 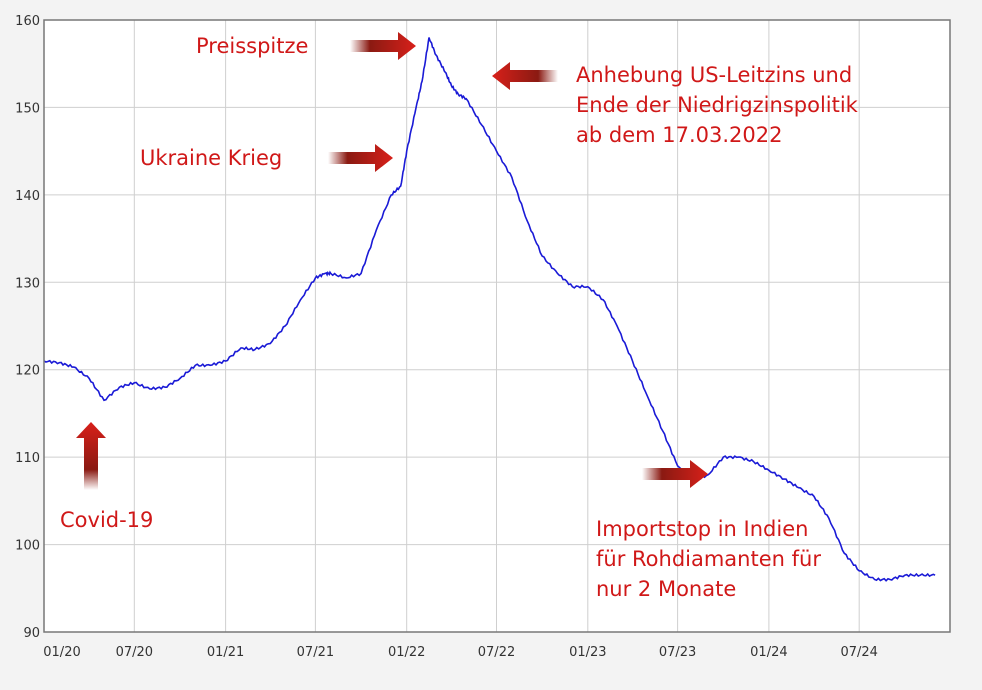 I want to click on y-tick-label: 130, so click(x=27, y=283).